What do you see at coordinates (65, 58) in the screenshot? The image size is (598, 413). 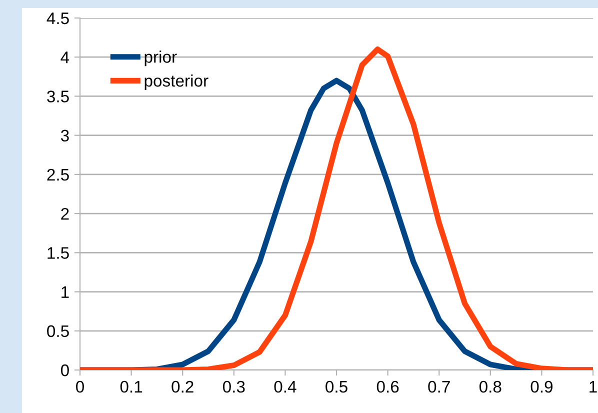 I see `y-tick-label: 4` at bounding box center [65, 58].